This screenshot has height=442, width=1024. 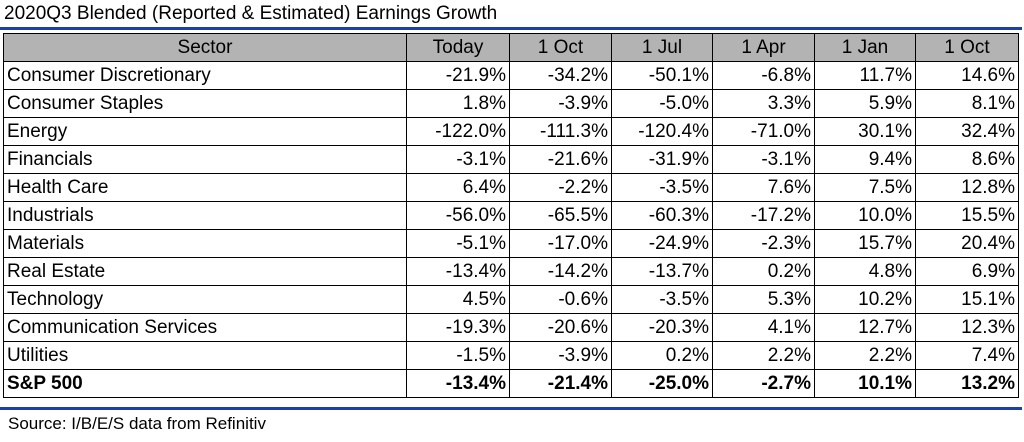 I want to click on growth-cell: 15.7%, so click(x=865, y=243).